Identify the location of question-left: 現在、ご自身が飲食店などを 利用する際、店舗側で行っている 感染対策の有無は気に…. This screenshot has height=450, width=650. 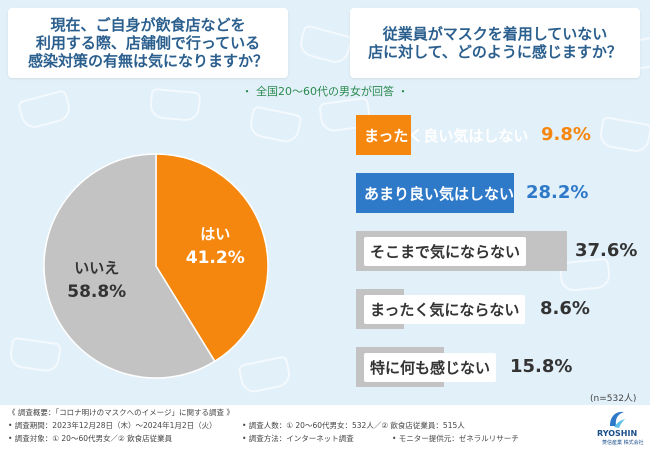
(147, 43).